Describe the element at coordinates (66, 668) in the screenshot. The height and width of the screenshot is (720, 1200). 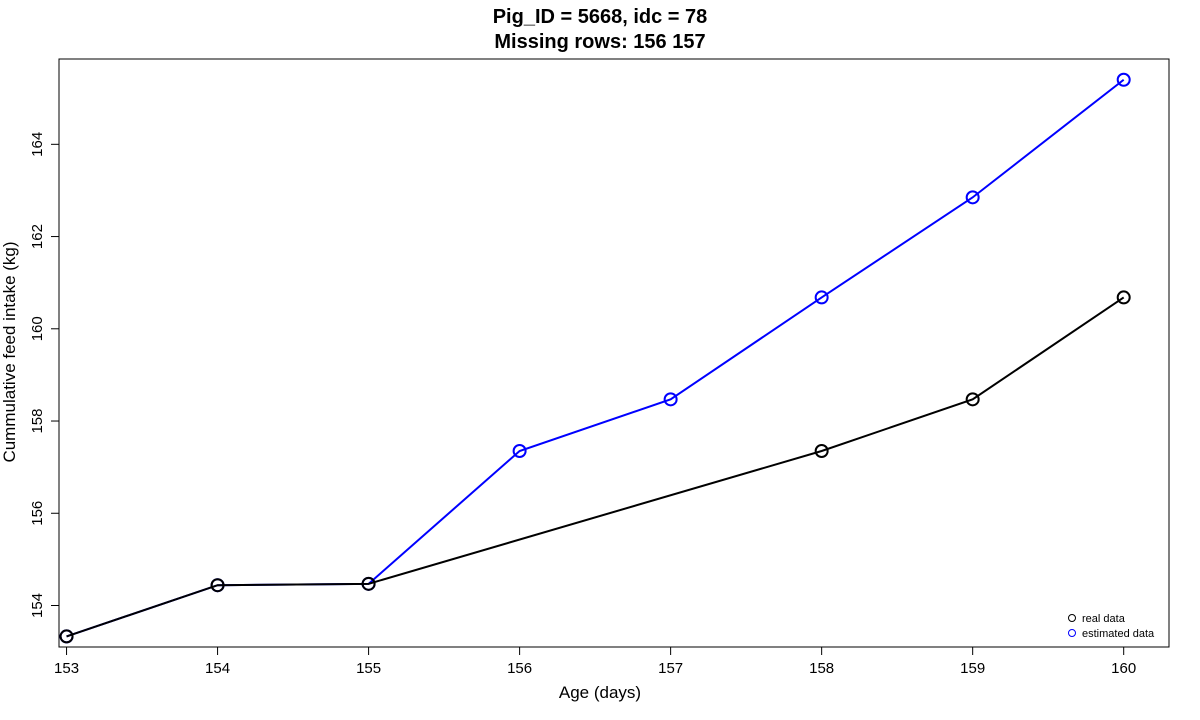
I see `x-tick-label: 153` at that location.